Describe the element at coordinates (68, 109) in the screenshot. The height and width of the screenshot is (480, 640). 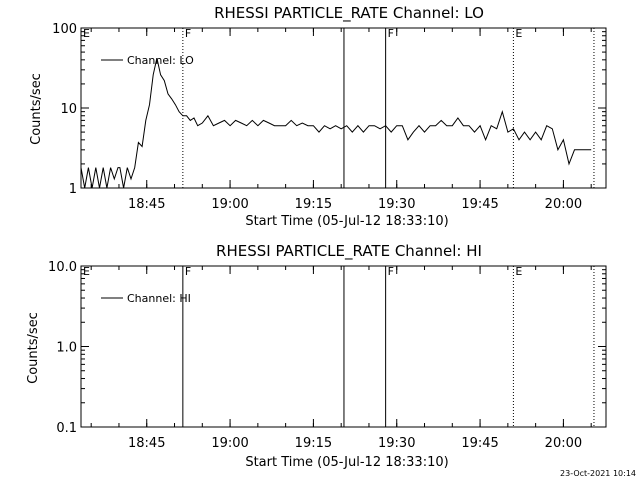
I see `lo-y-tick-label: 10` at that location.